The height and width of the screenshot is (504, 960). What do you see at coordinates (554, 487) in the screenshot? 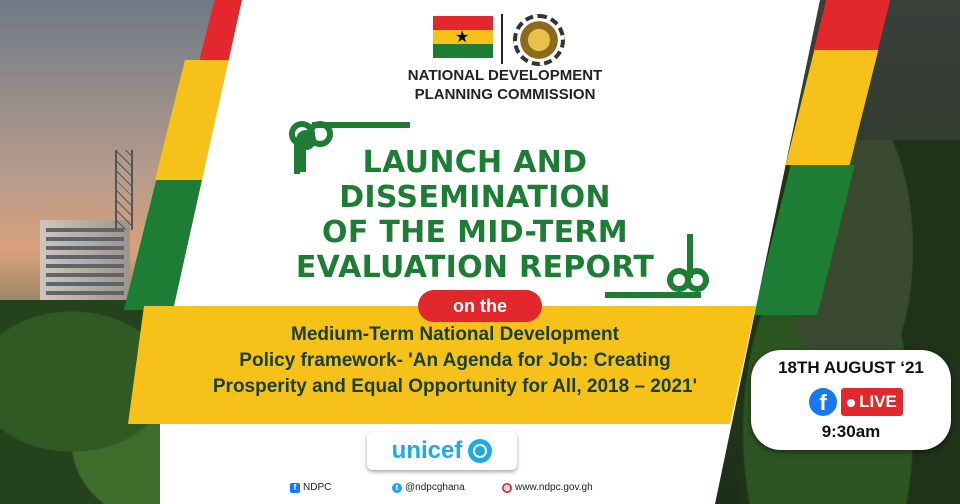
I see `footer-website-url: www.ndpc.gov.gh` at bounding box center [554, 487].